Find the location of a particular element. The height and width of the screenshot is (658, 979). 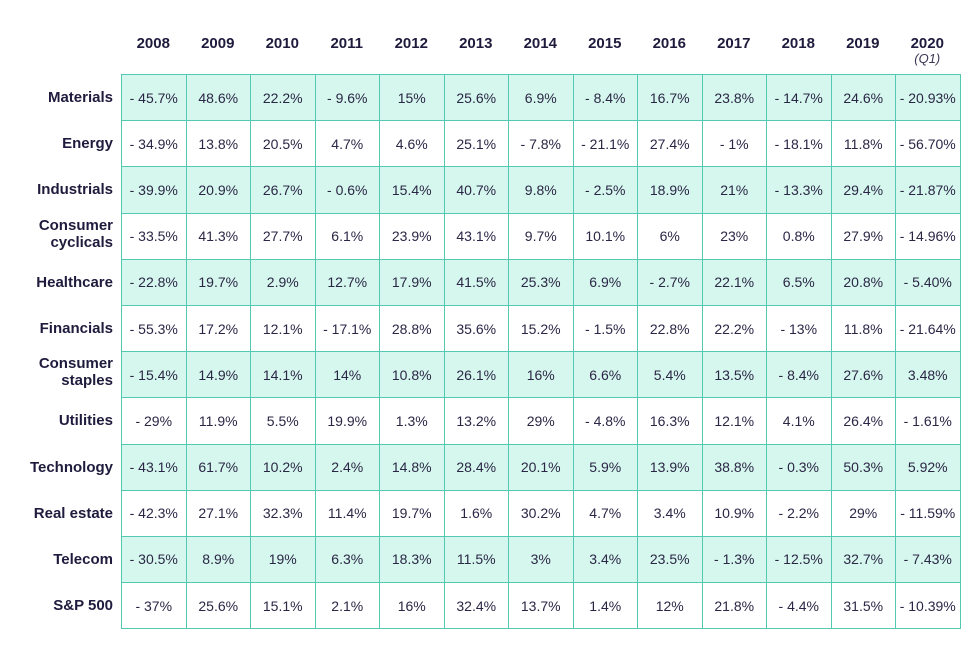

return-cell: 15.2% is located at coordinates (541, 328).